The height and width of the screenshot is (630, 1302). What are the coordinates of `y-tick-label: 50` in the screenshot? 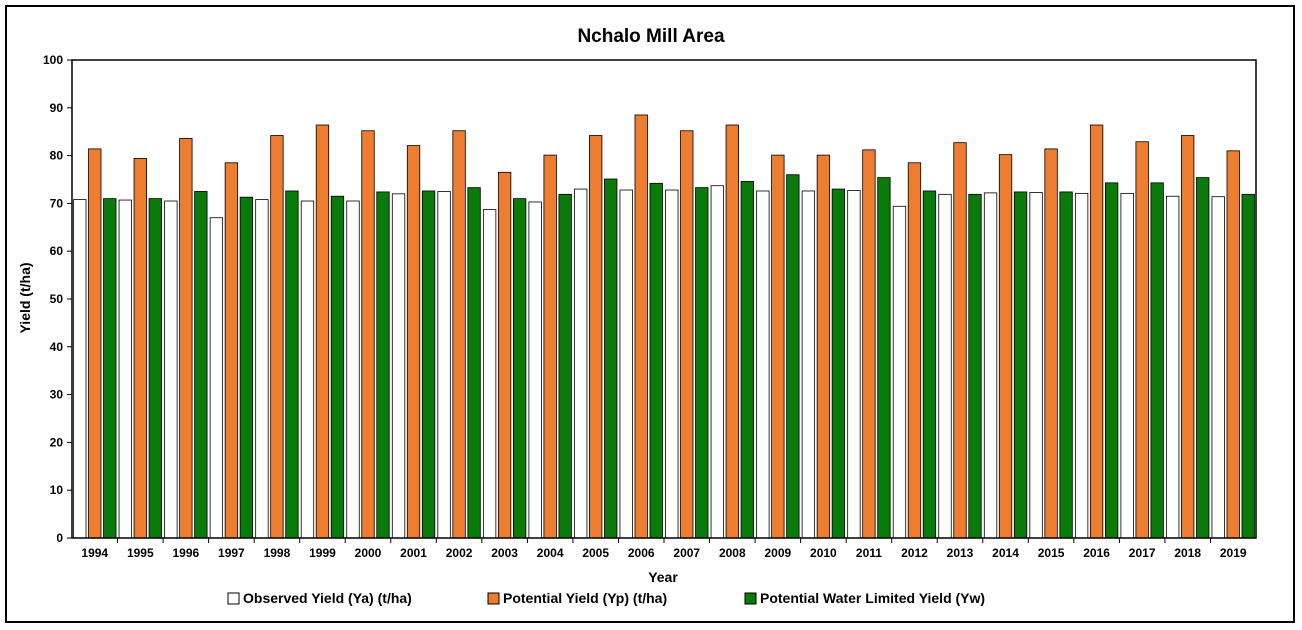 It's located at (57, 299).